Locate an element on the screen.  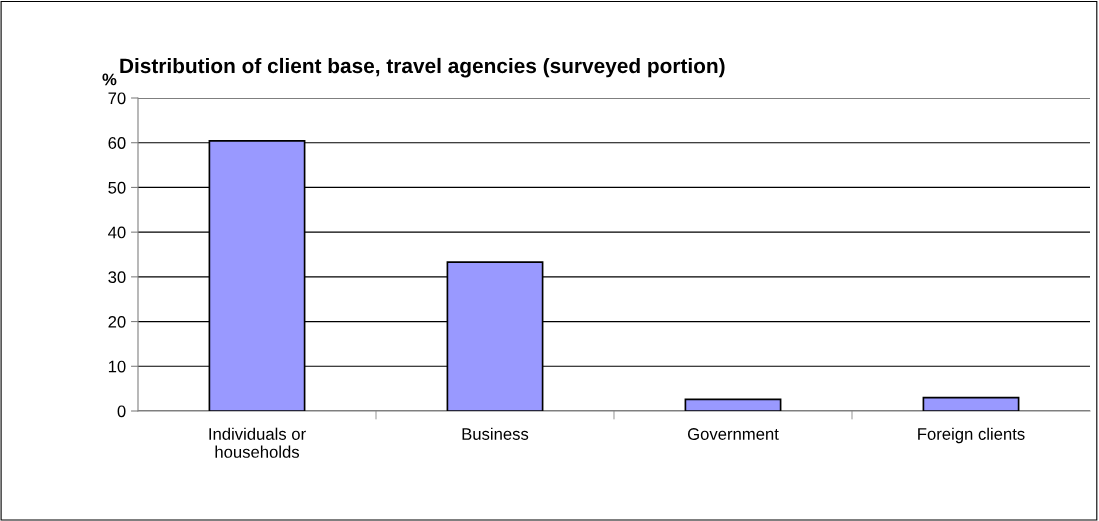
x-tick-label: Individuals or households is located at coordinates (257, 442).